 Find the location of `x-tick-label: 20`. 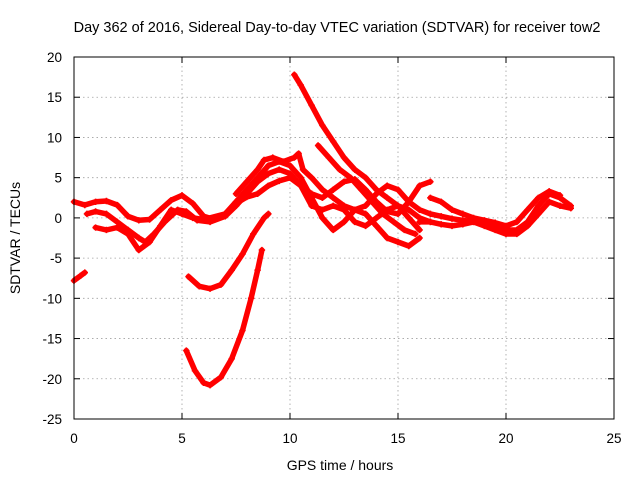

x-tick-label: 20 is located at coordinates (505, 438).